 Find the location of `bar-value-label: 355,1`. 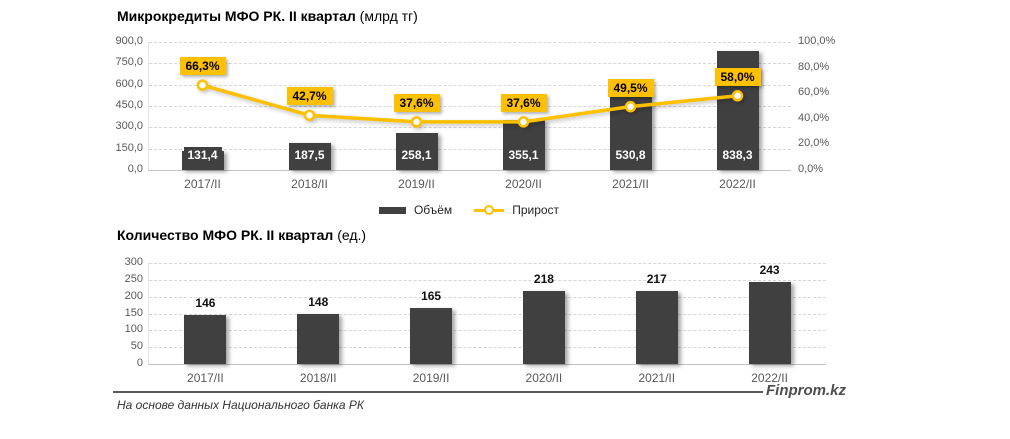

bar-value-label: 355,1 is located at coordinates (523, 155).